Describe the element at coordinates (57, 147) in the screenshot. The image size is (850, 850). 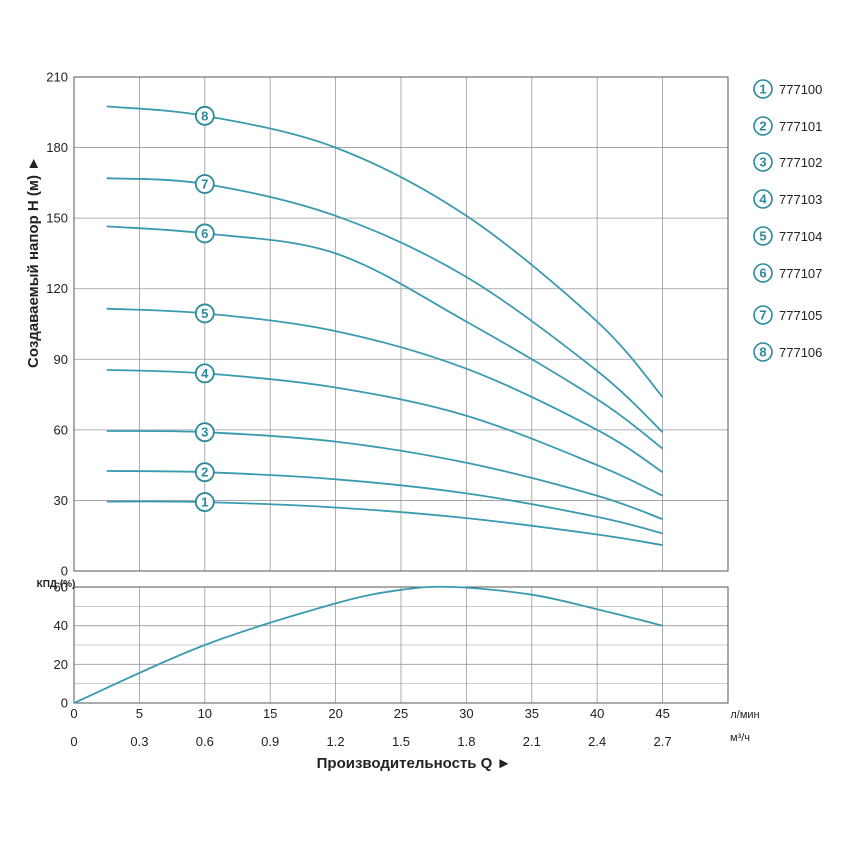
I see `head-tick-label: 180` at that location.